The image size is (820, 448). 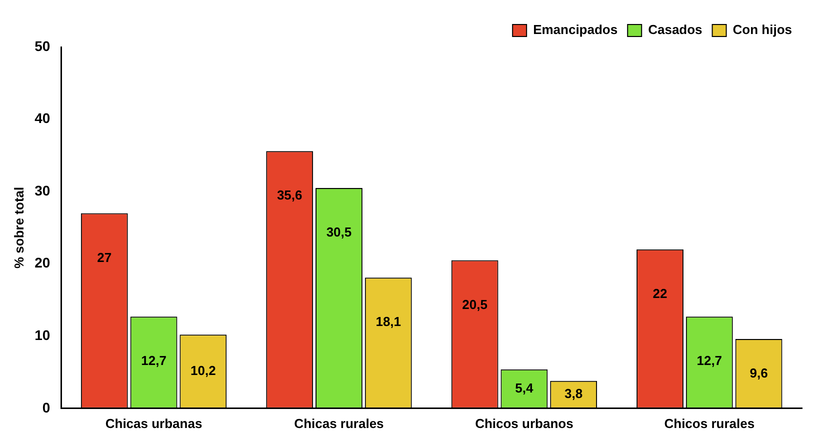 What do you see at coordinates (42, 262) in the screenshot?
I see `y-tick-label: 20` at bounding box center [42, 262].